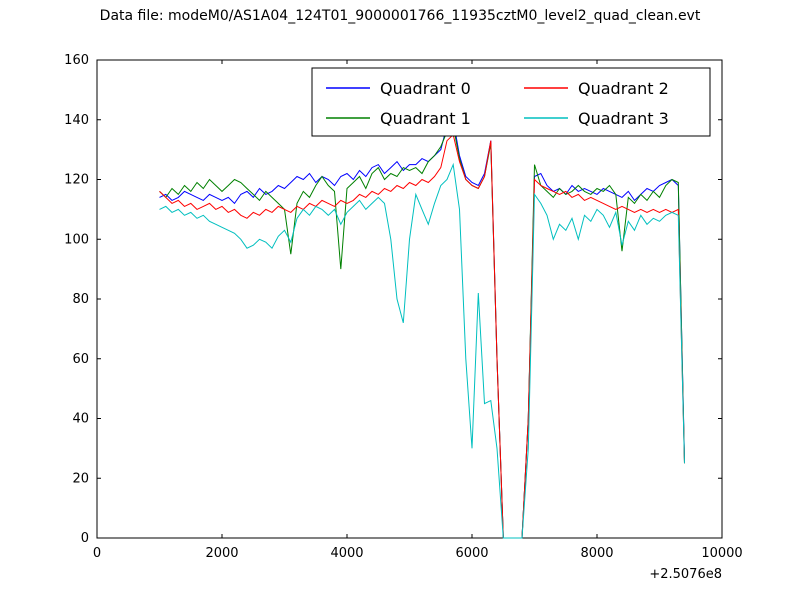 The width and height of the screenshot is (800, 600). I want to click on y-tick-label: 100, so click(76, 239).